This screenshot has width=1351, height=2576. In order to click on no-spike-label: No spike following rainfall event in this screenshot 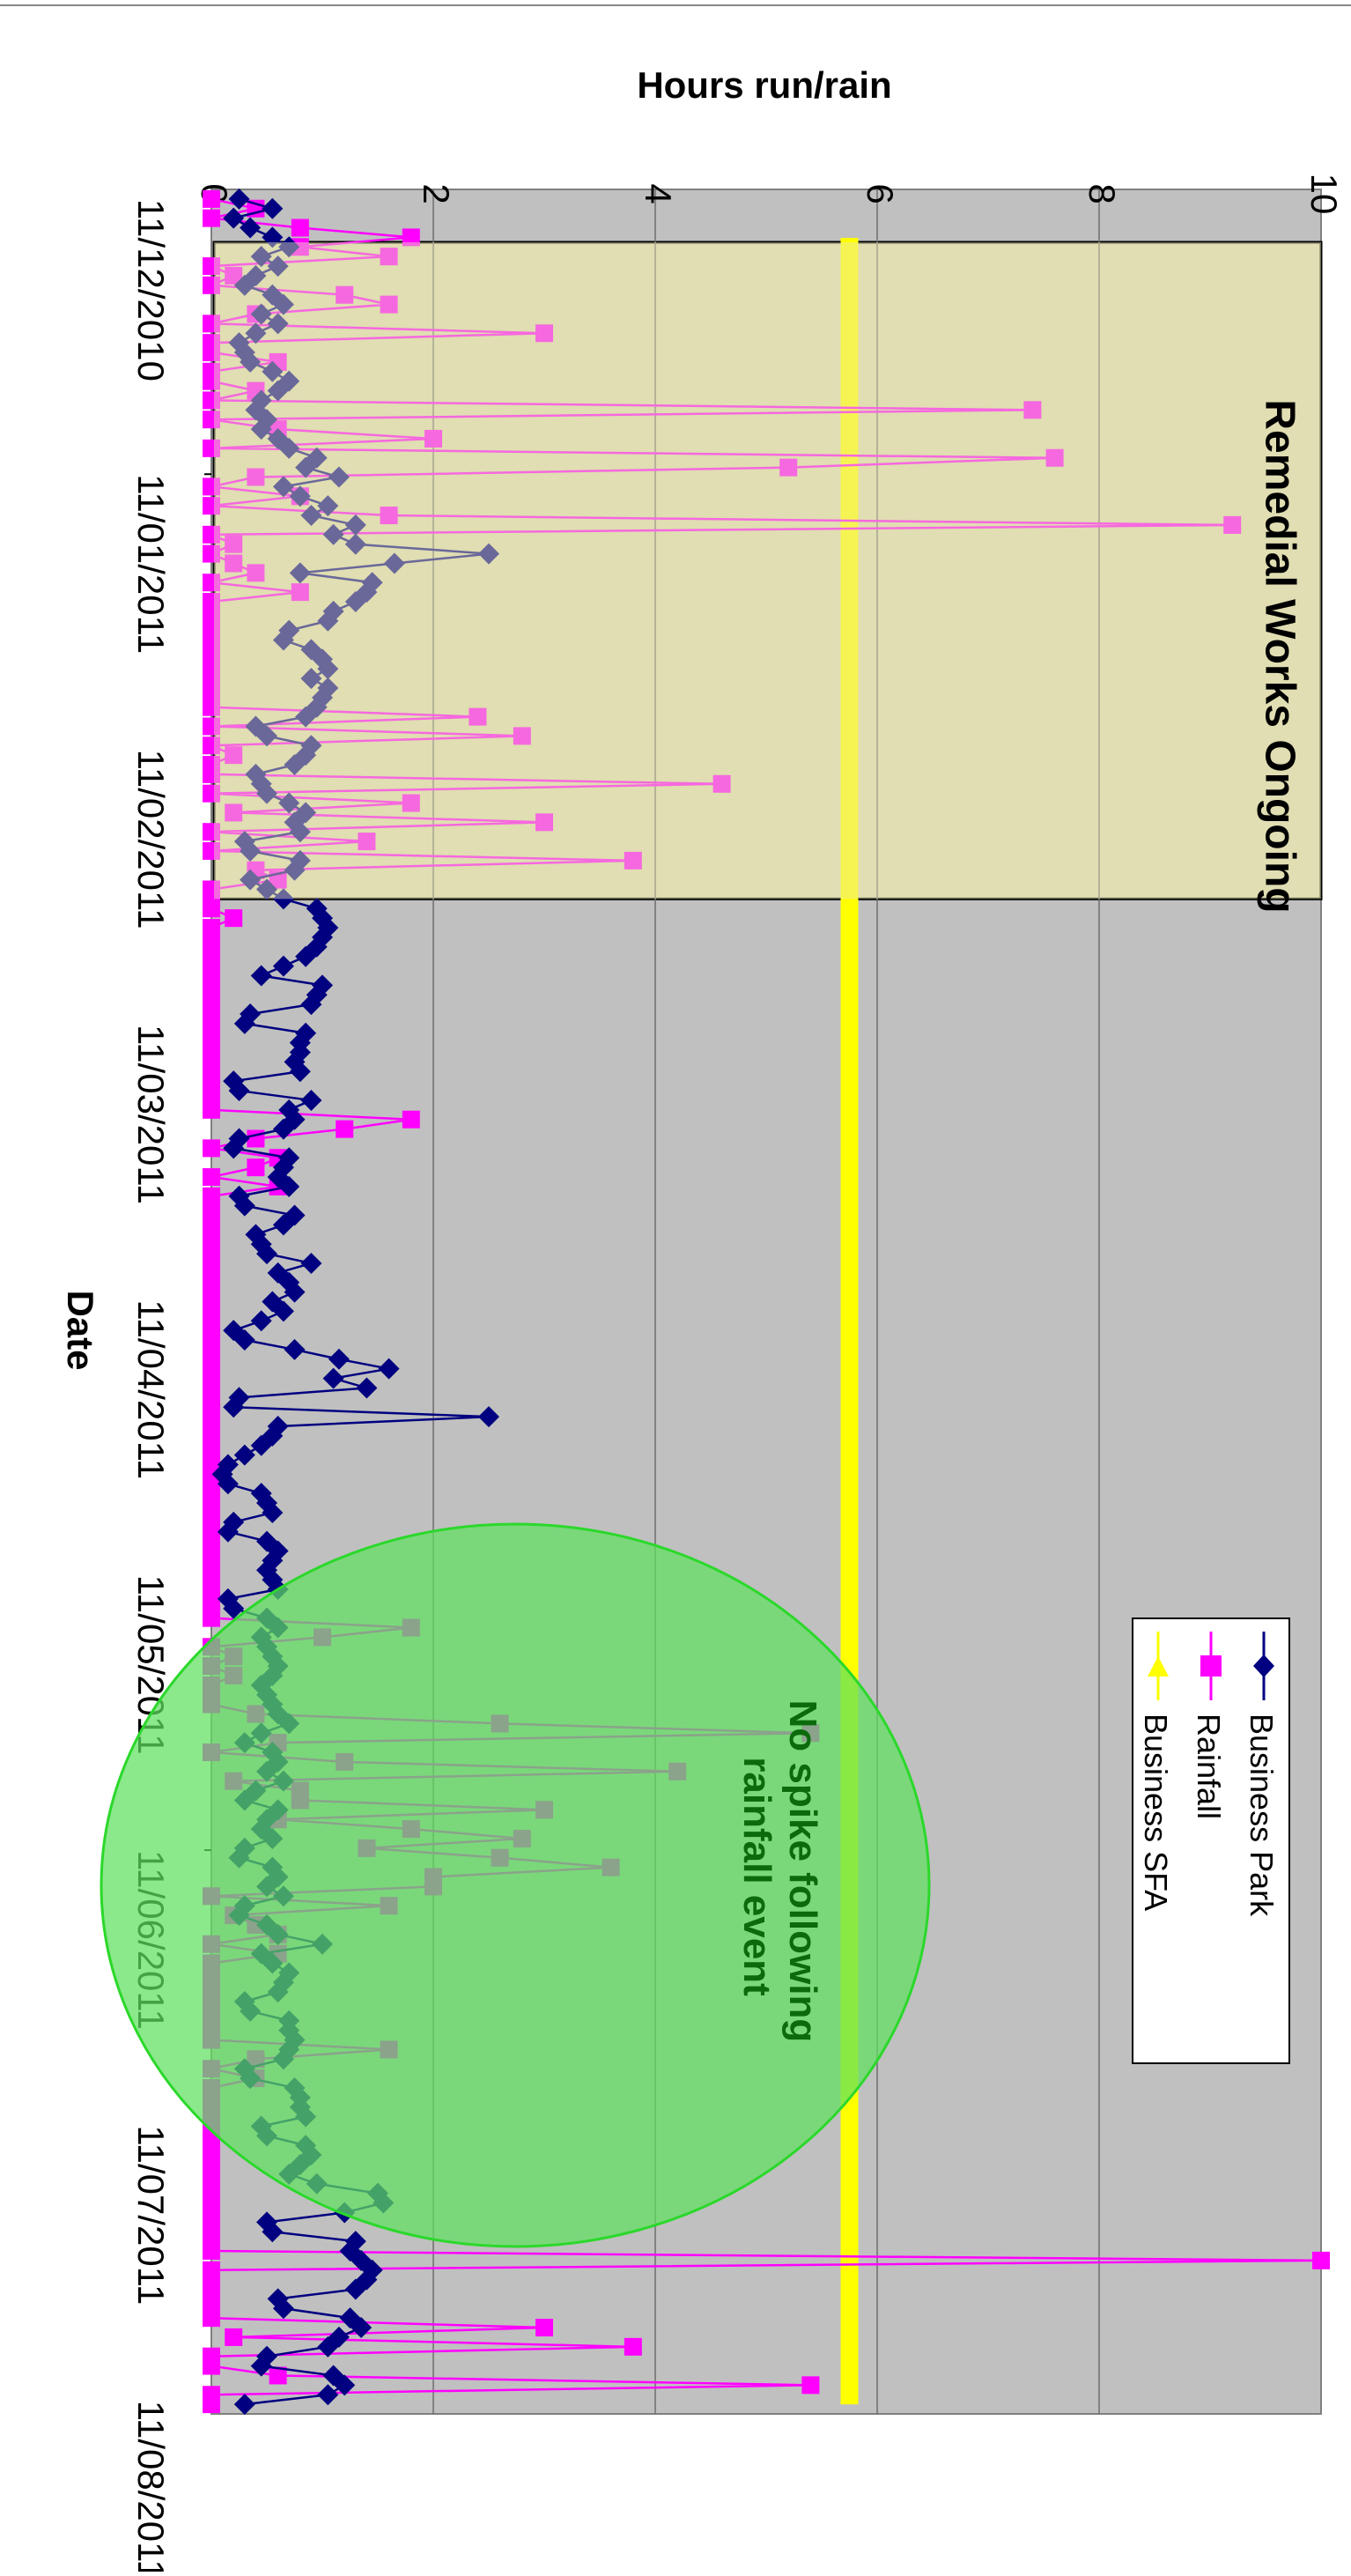, I will do `click(780, 1877)`.